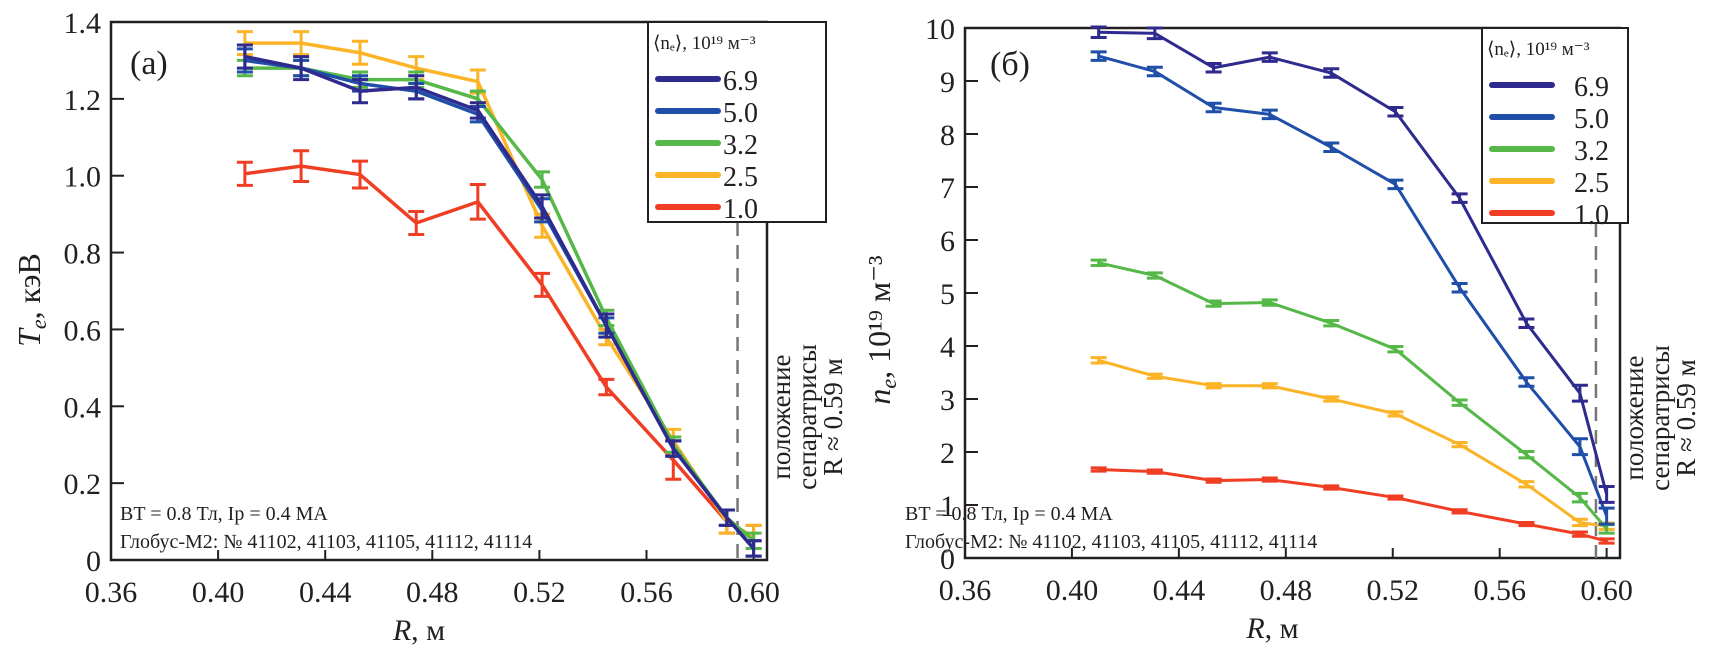 The image size is (1715, 659). I want to click on legend-entry-label: 2.5, so click(1591, 183).